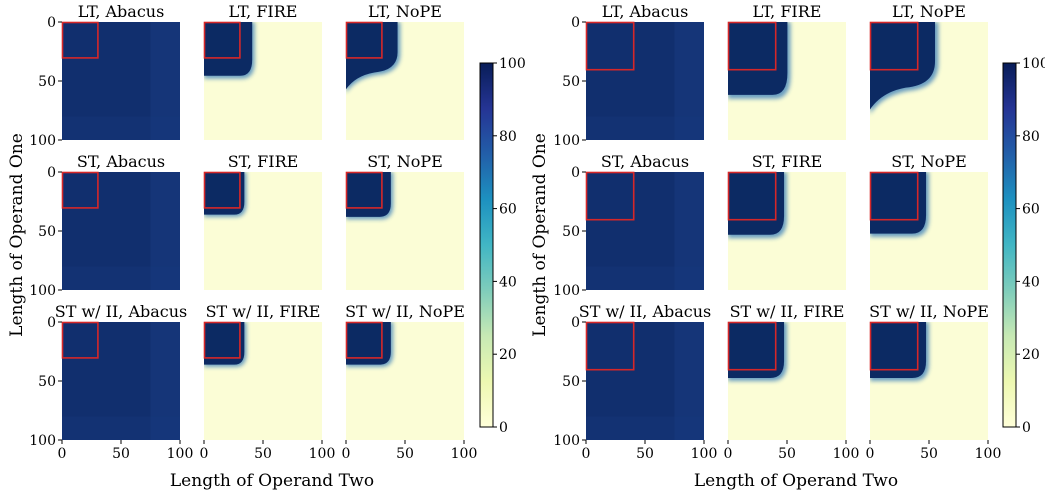  Describe the element at coordinates (934, 382) in the screenshot. I see `heatmap-panel: ST w/ II, NoPE 0 50 100` at that location.